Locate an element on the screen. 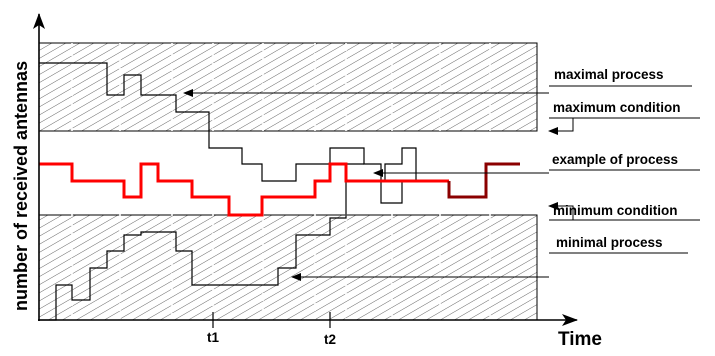 Image resolution: width=715 pixels, height=356 pixels. tick-t2-label: t2 is located at coordinates (330, 339).